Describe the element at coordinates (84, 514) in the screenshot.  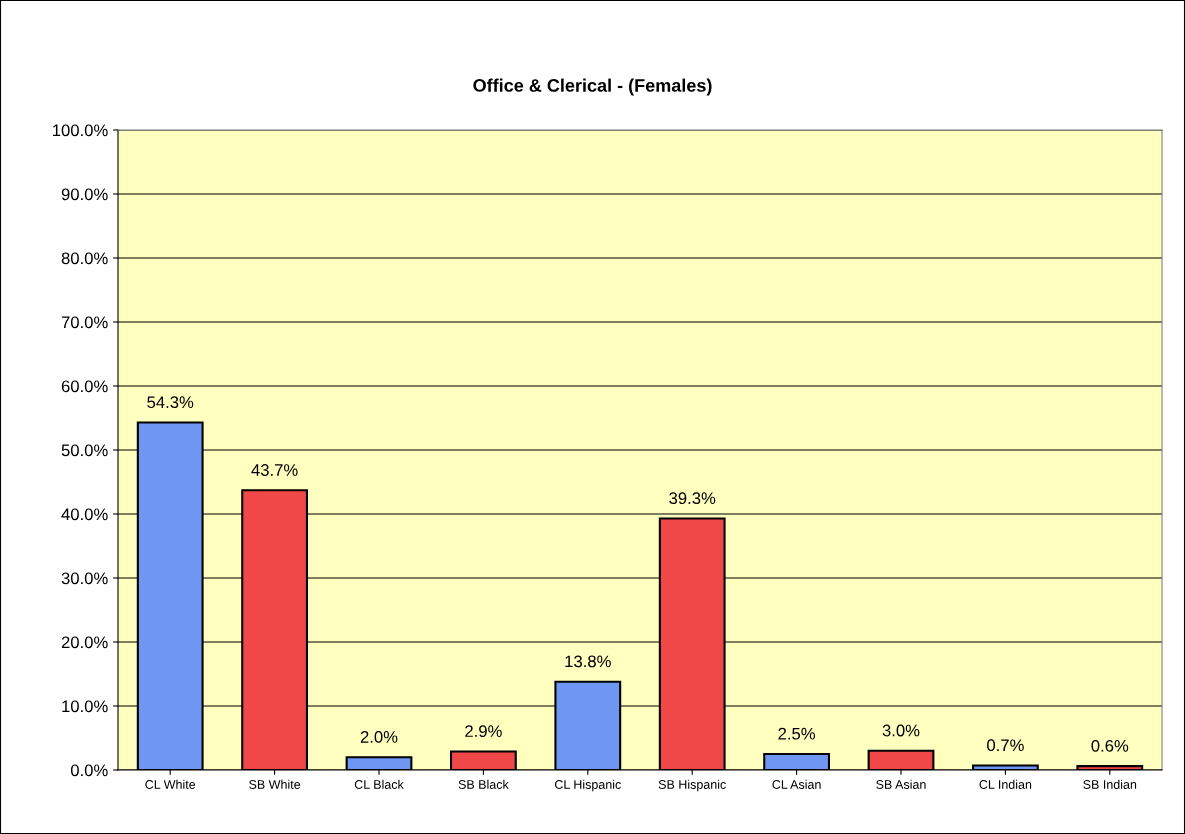
I see `y-tick-label: 40.0%` at that location.